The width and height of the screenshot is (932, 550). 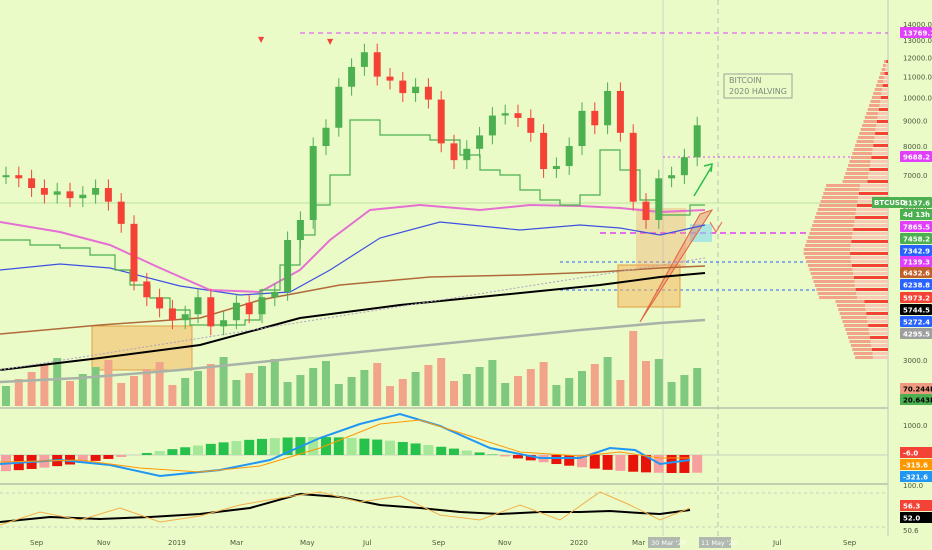 I want to click on price-tick-label: 3000.0, so click(x=915, y=361).